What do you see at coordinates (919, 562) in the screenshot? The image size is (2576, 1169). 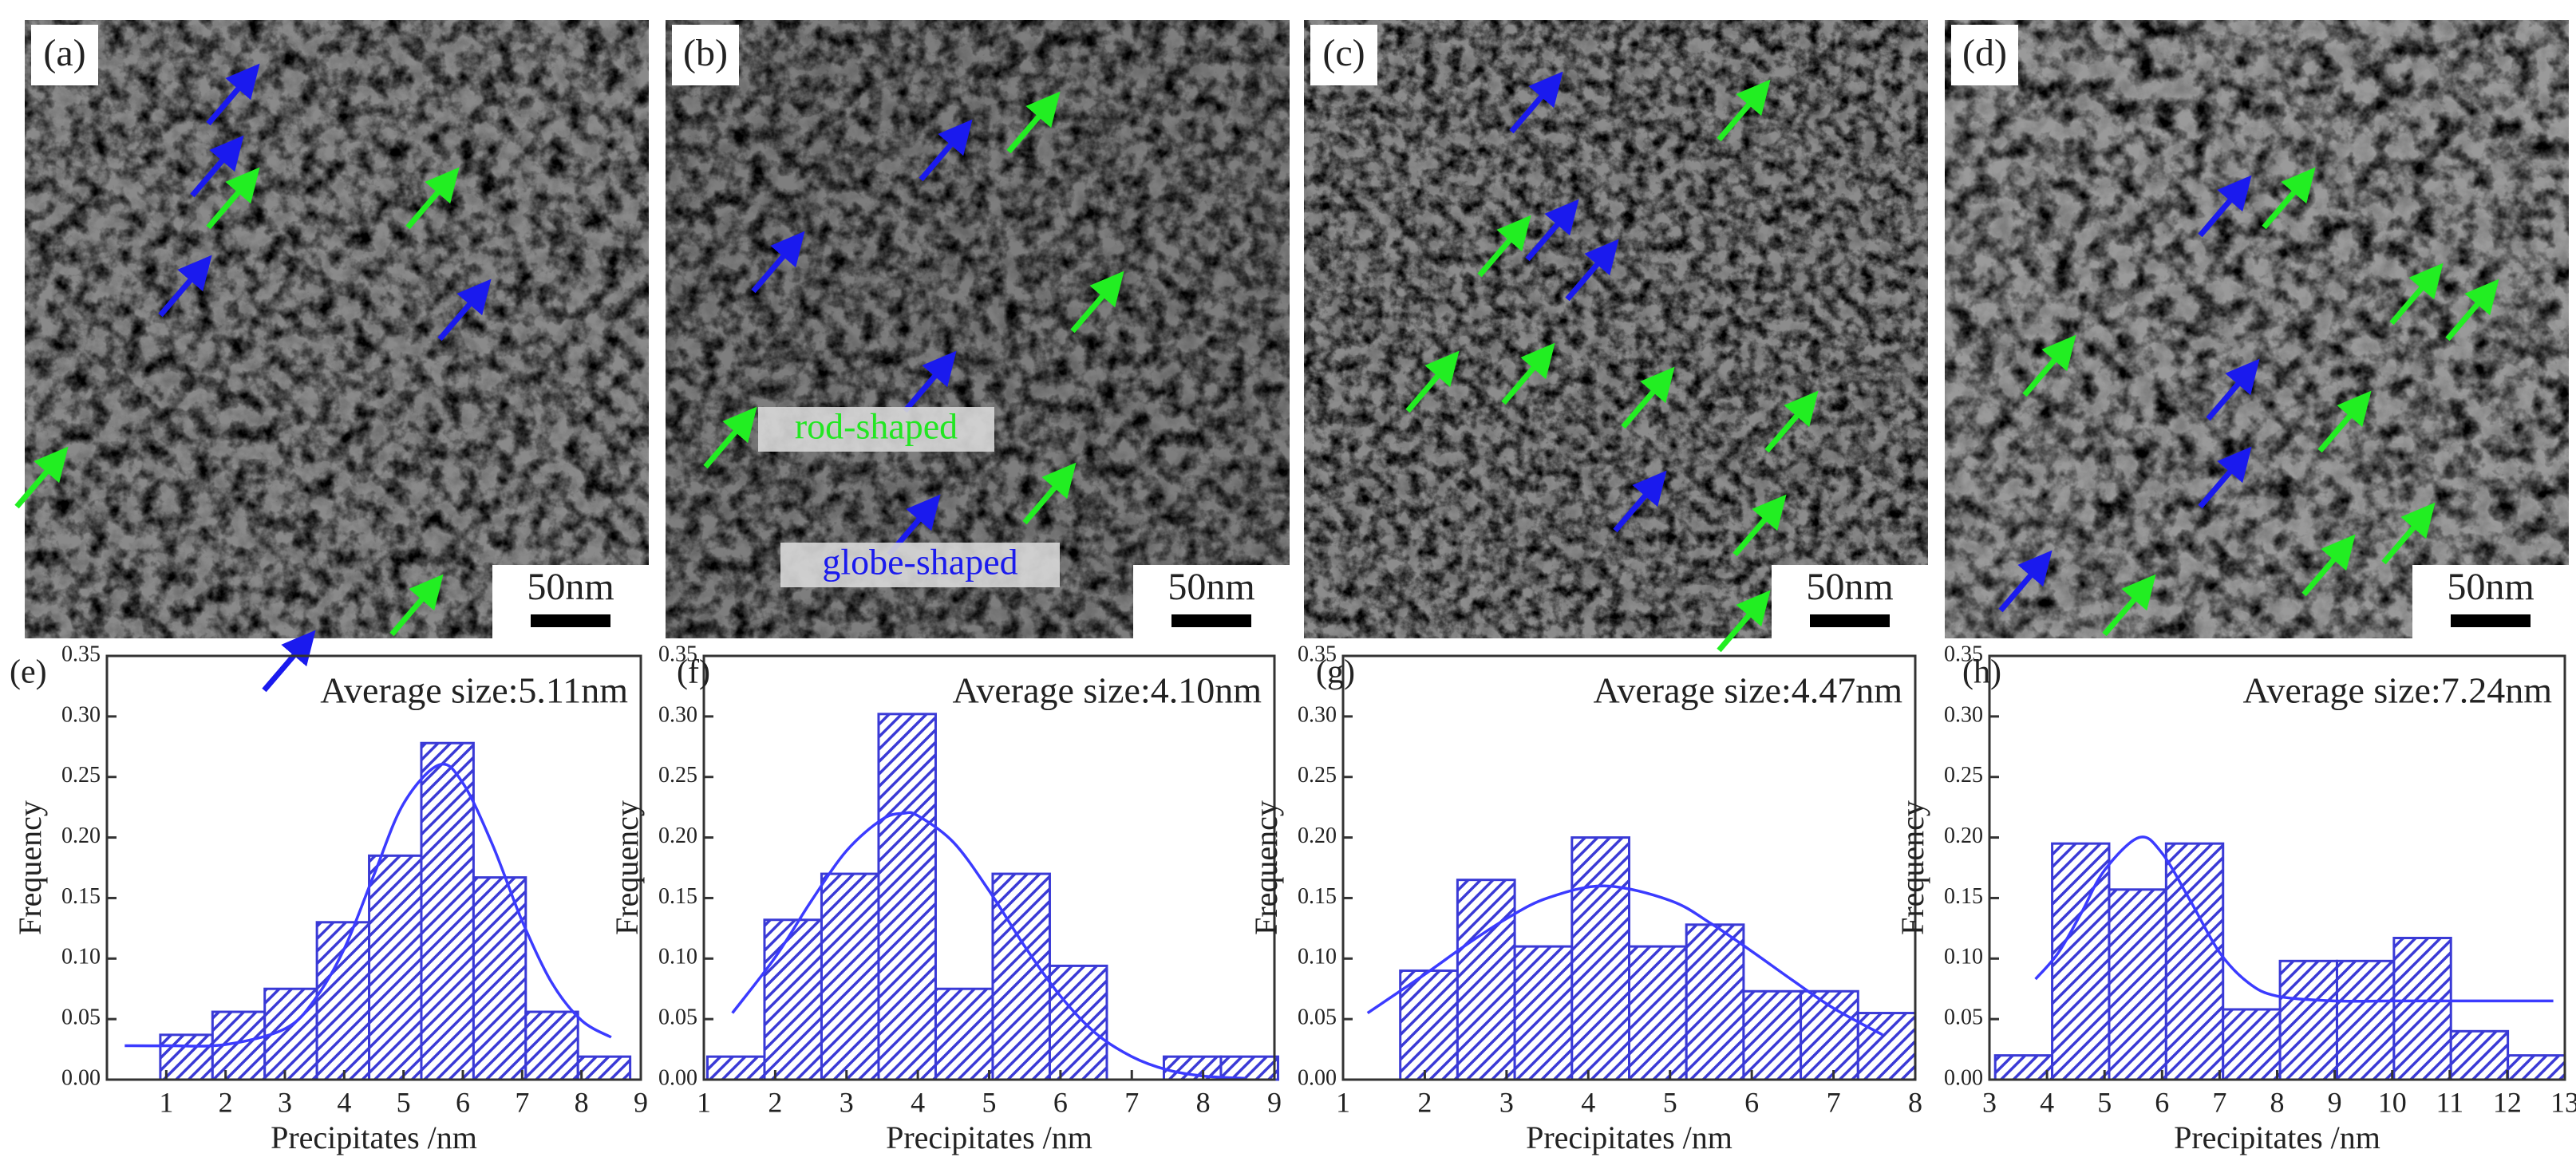 I see `globe-shaped-label: globe-shaped` at bounding box center [919, 562].